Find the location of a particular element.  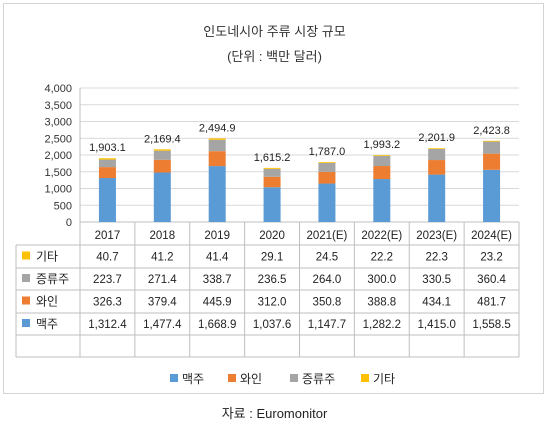

y-tick-label: 2,000 is located at coordinates (58, 156).